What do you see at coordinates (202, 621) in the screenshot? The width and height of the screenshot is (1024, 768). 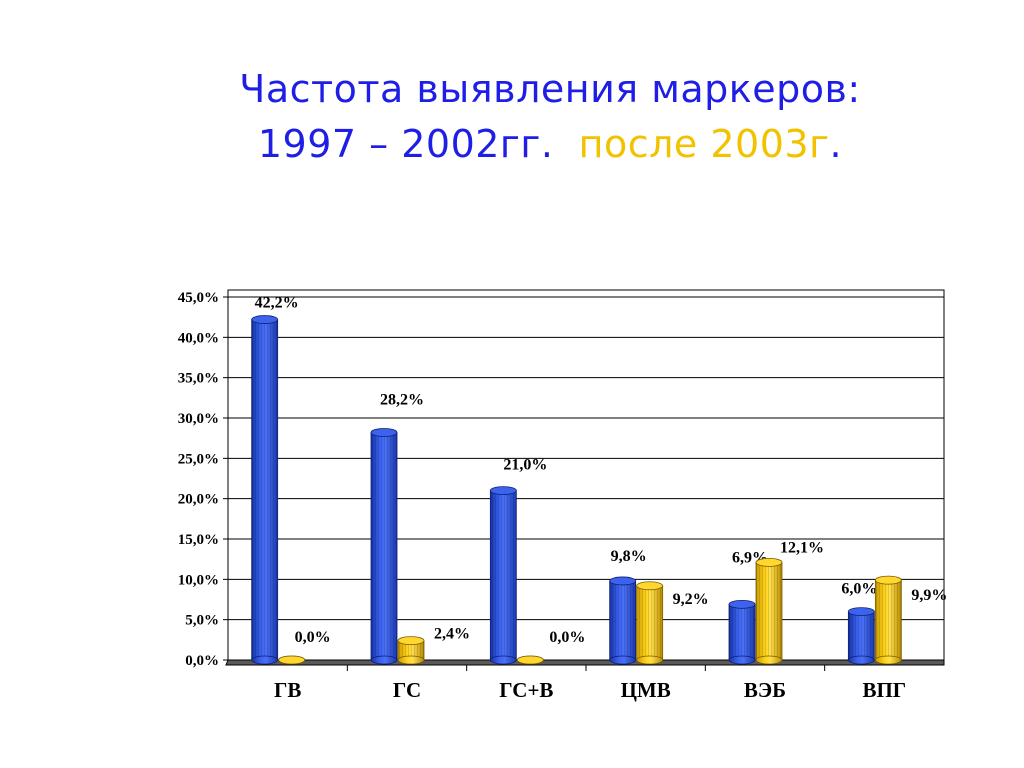 I see `y-tick-label: 5,0%` at bounding box center [202, 621].